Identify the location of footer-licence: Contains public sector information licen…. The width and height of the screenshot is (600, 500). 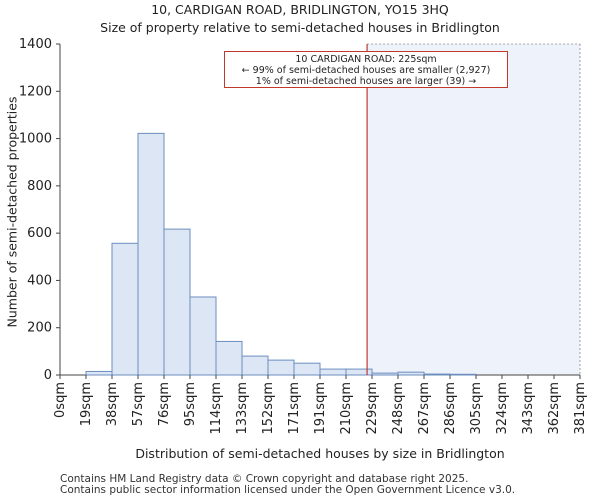
(288, 490).